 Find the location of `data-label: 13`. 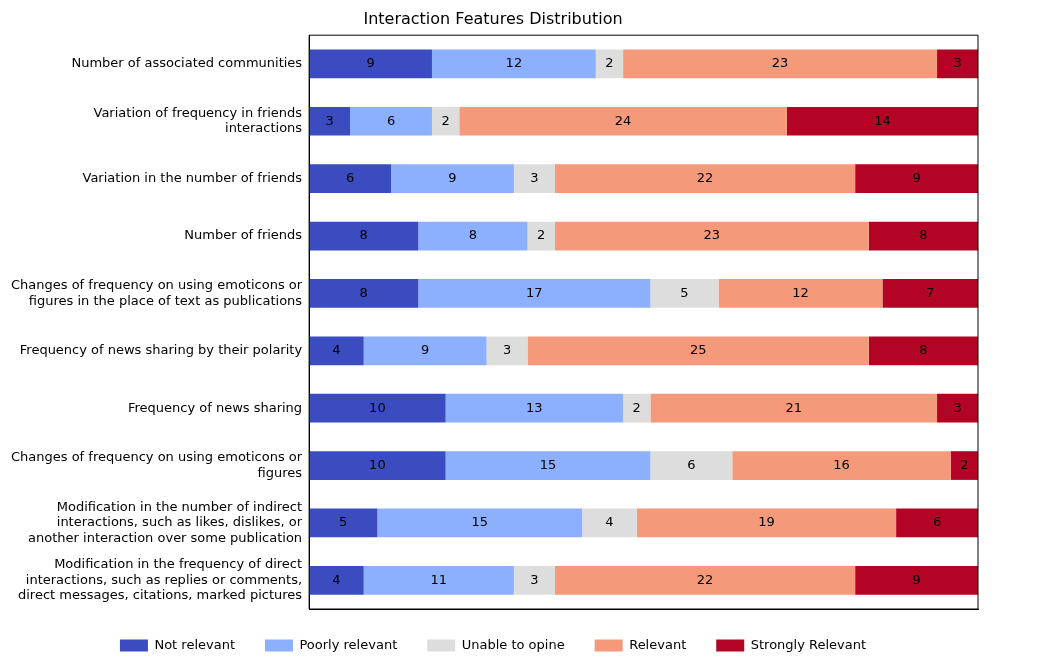

data-label: 13 is located at coordinates (534, 407).